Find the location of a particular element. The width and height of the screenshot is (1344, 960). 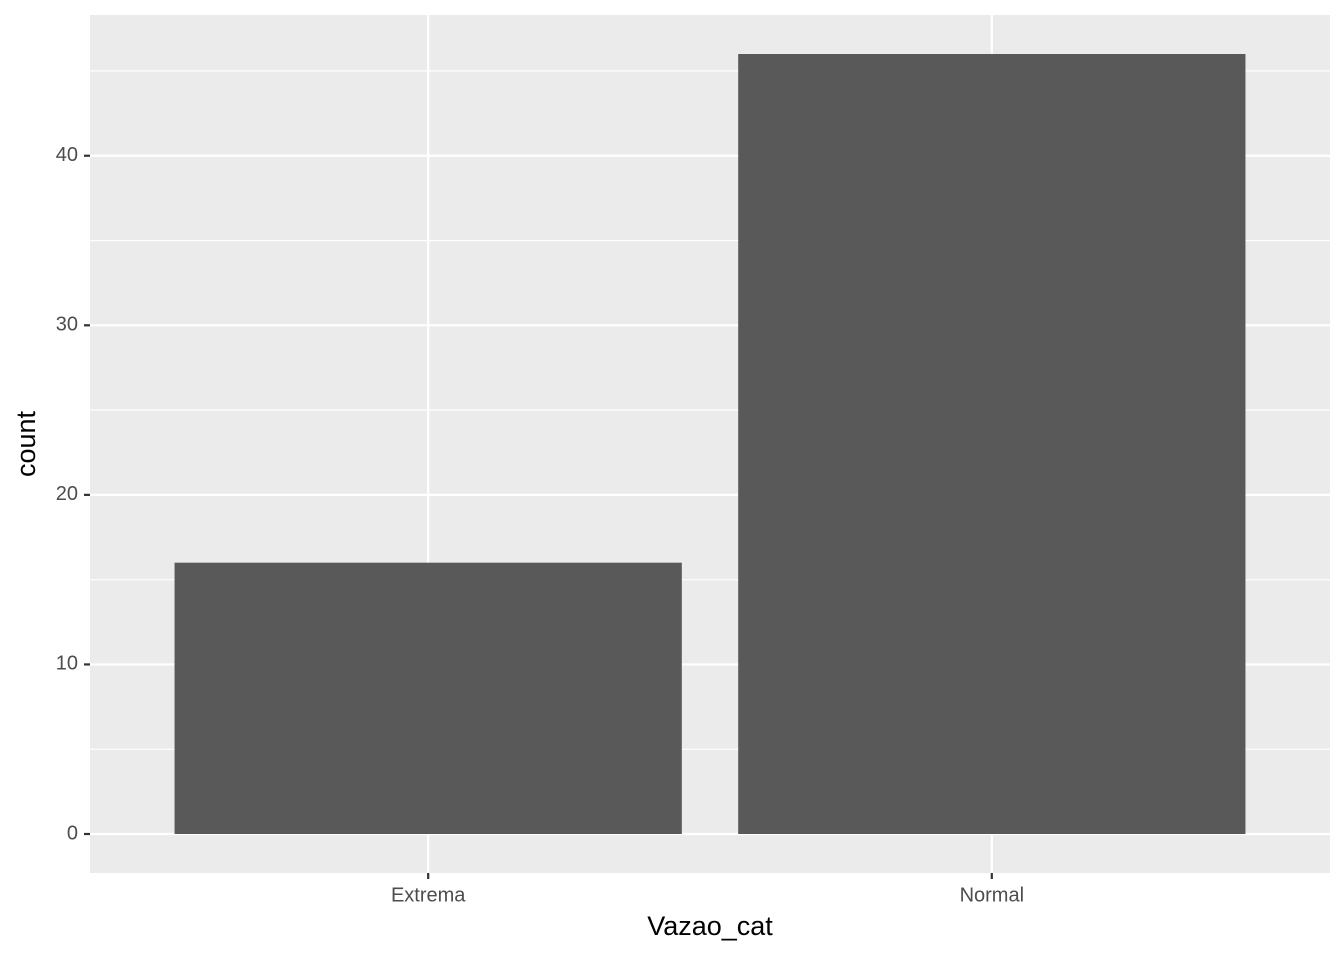

y-tick-label: 40 is located at coordinates (67, 155).